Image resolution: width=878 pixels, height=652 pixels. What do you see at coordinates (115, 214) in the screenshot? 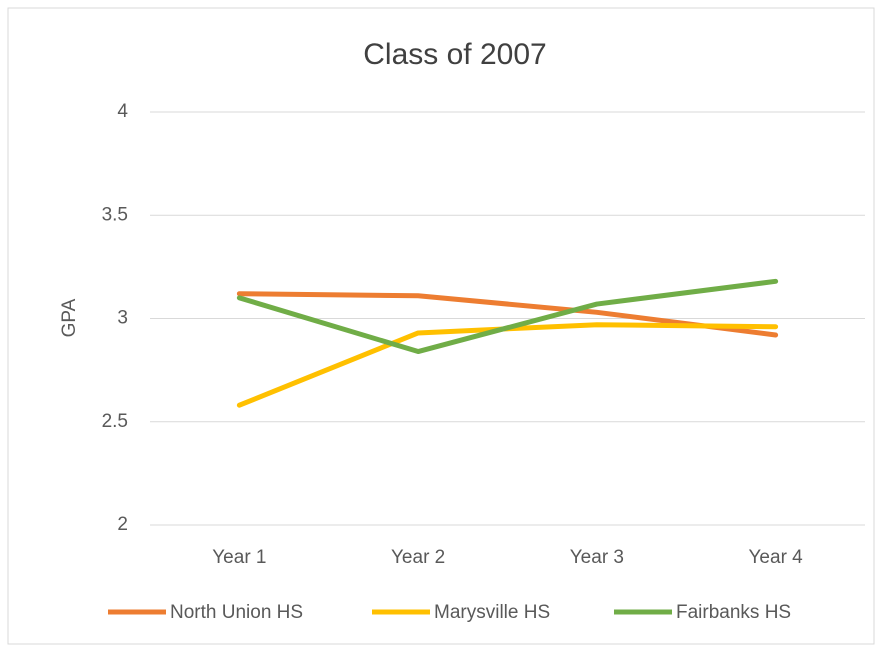
I see `y-tick-label: 3.5` at bounding box center [115, 214].